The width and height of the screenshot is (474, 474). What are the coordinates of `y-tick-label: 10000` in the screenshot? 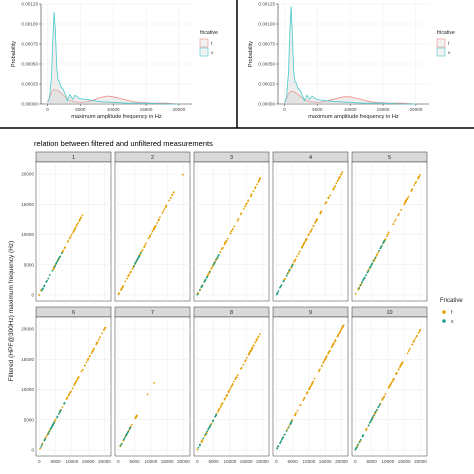 It's located at (27, 389).